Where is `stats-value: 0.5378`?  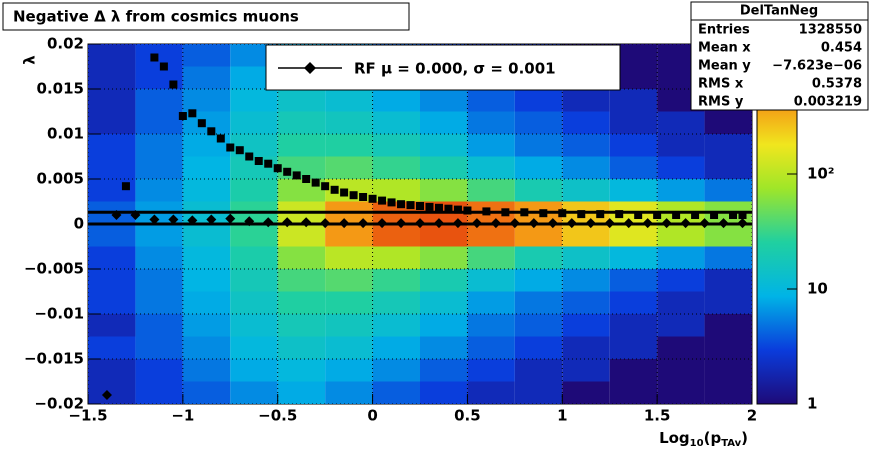
stats-value: 0.5378 is located at coordinates (837, 84).